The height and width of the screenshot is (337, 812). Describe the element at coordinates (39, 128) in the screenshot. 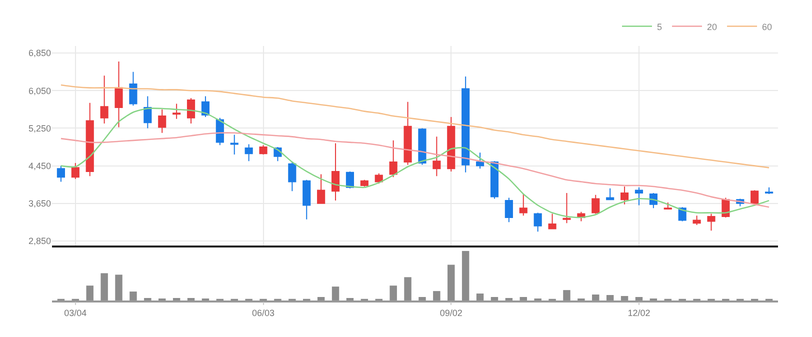

I see `y-tick-label: 5,250` at that location.